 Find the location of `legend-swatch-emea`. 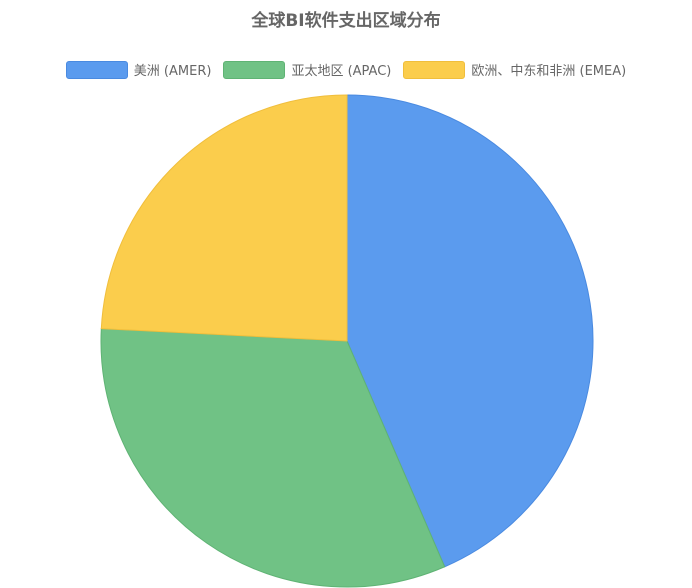

legend-swatch-emea is located at coordinates (434, 69).